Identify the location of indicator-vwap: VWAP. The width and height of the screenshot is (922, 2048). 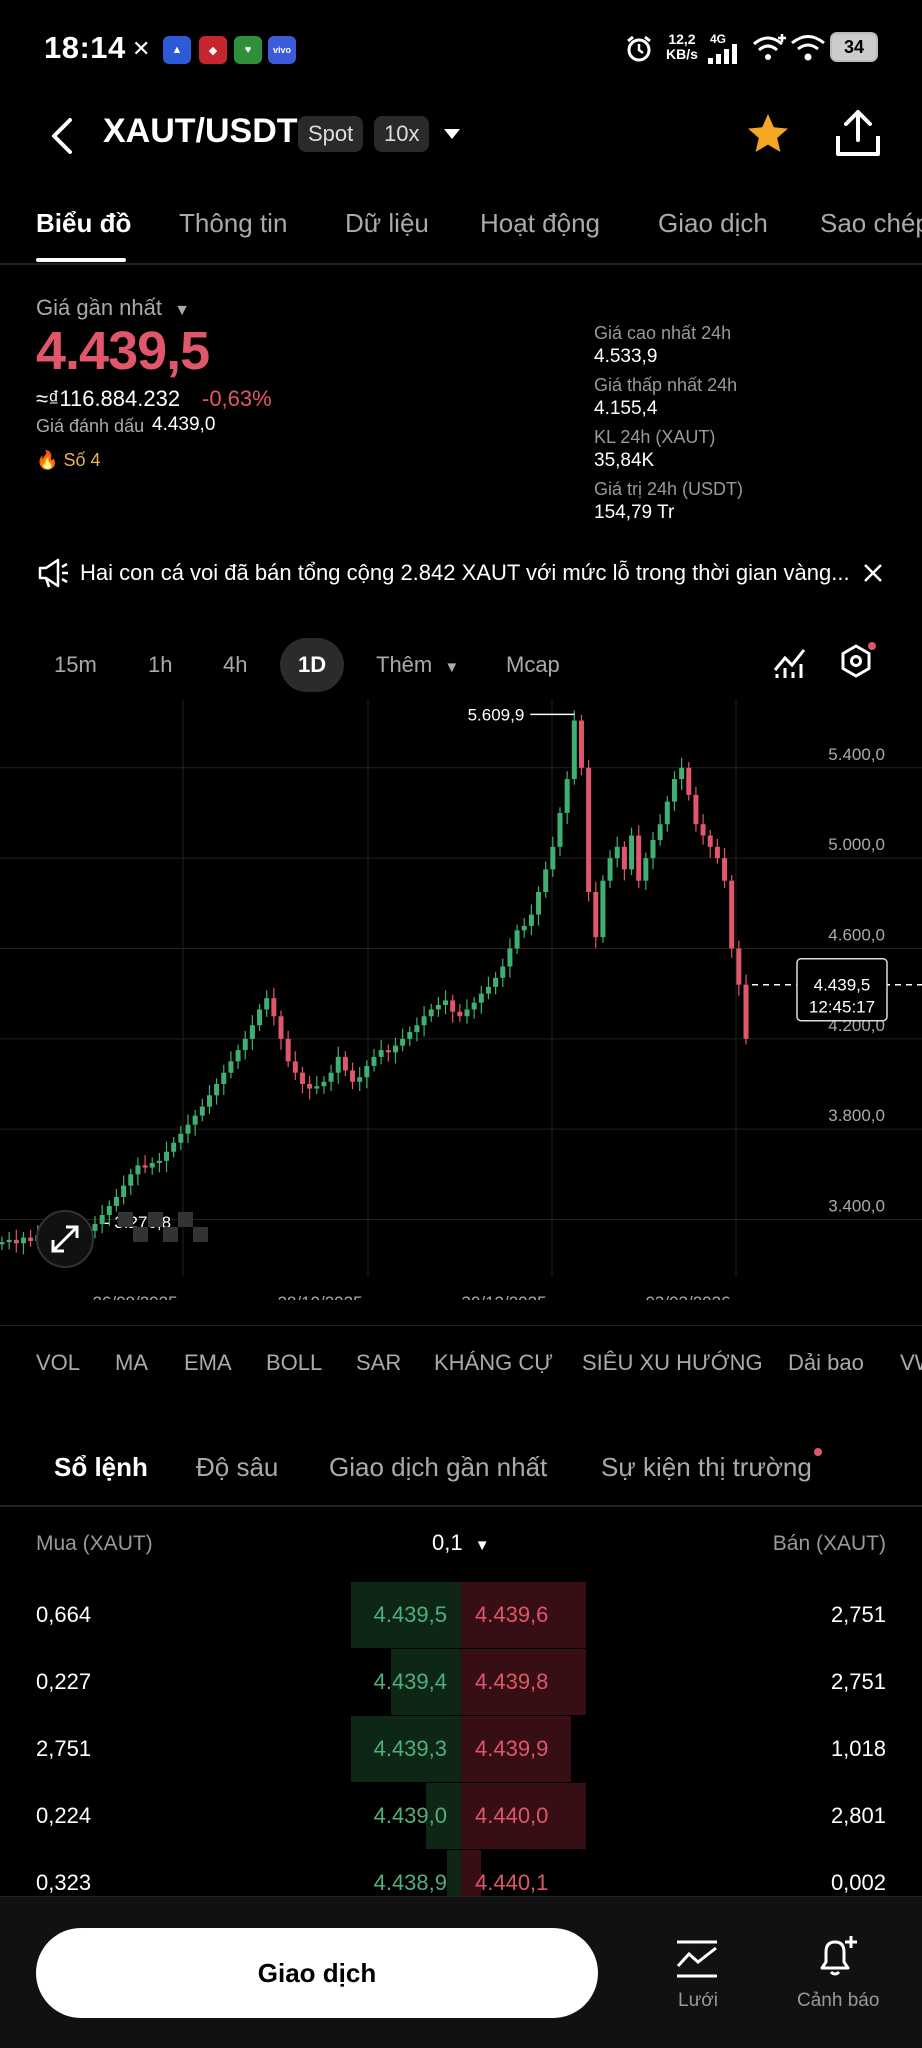
(911, 1362).